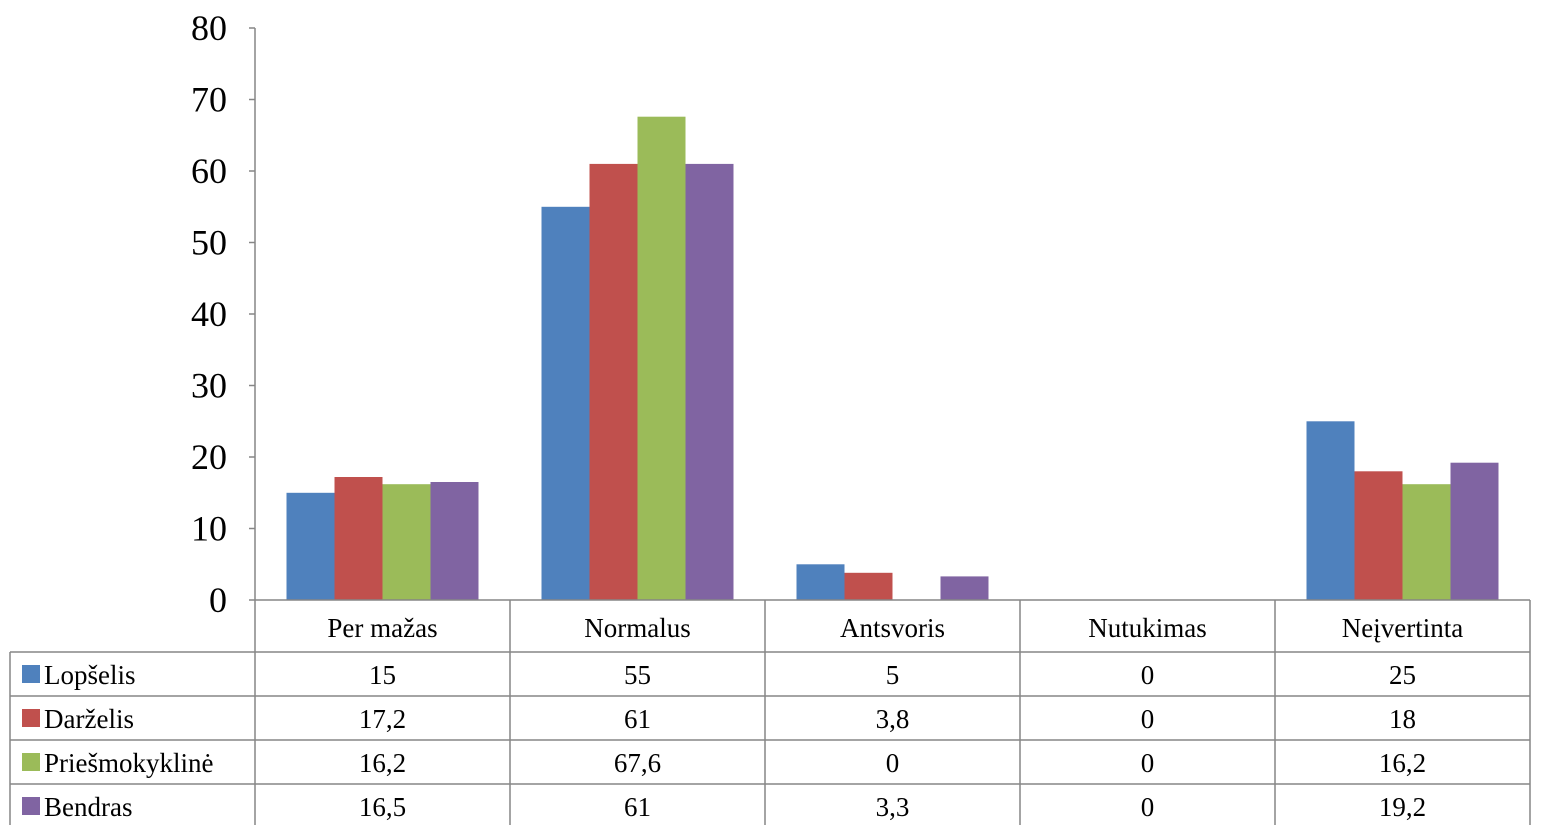 The width and height of the screenshot is (1546, 825). I want to click on y-tick-label: 0, so click(218, 600).